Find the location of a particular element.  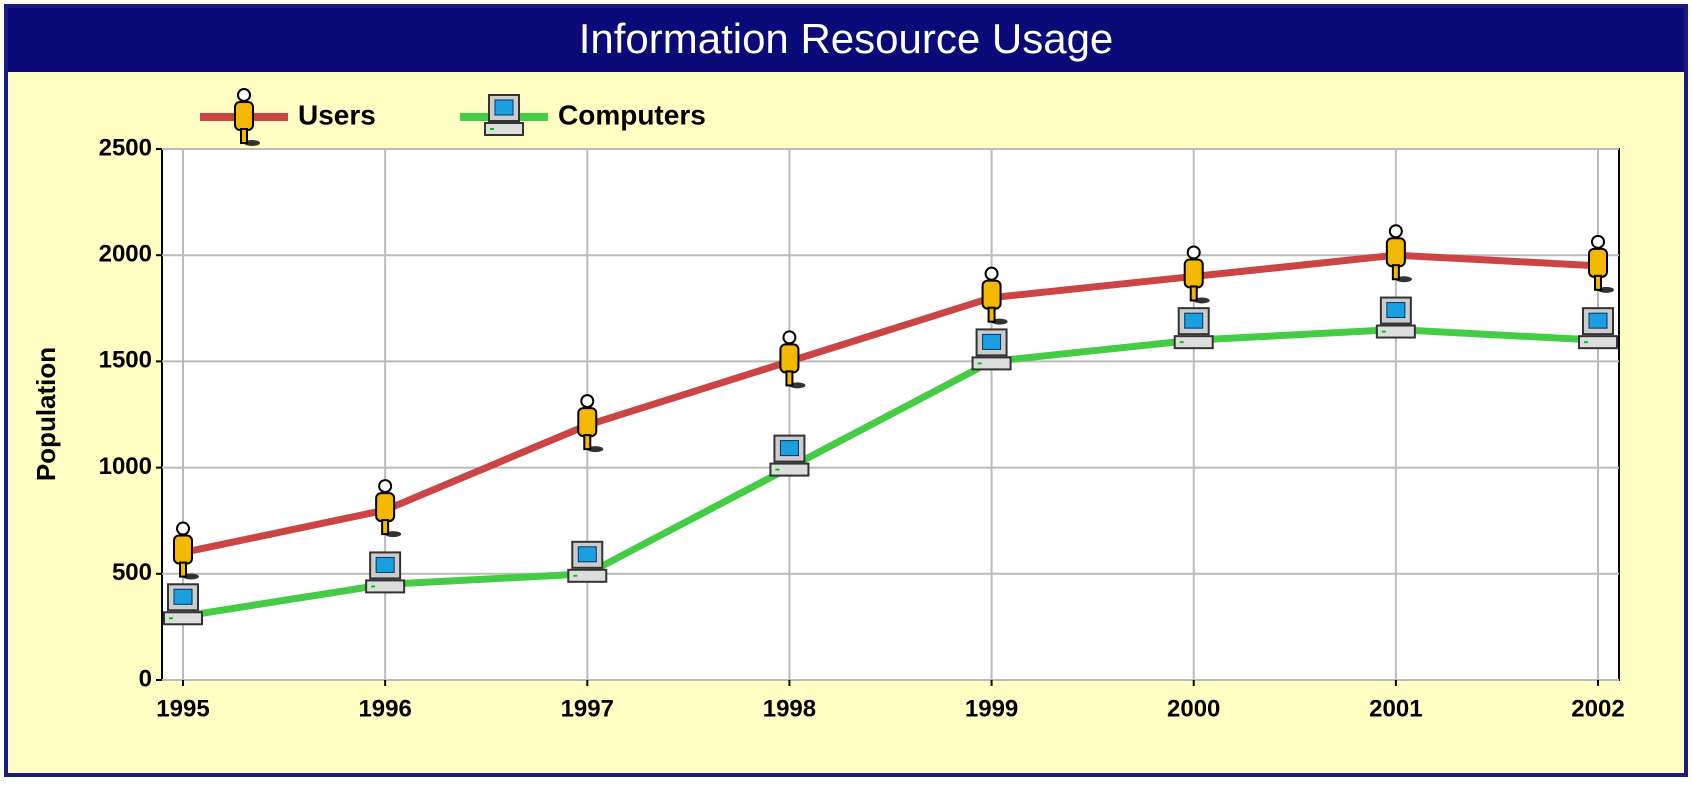

y-tick-label: 1000 is located at coordinates (125, 466).